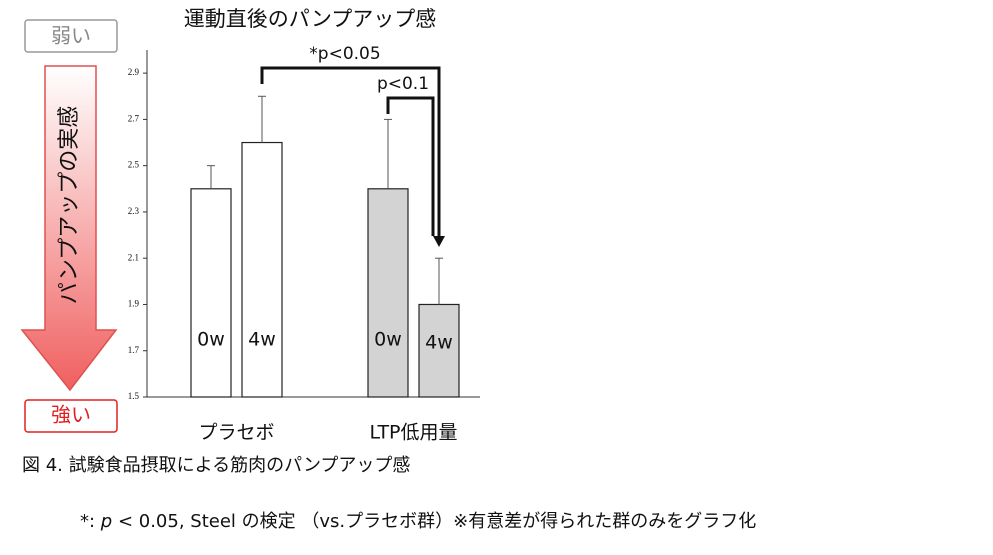 The width and height of the screenshot is (993, 555). What do you see at coordinates (134, 304) in the screenshot?
I see `y-tick-label: 1.9` at bounding box center [134, 304].